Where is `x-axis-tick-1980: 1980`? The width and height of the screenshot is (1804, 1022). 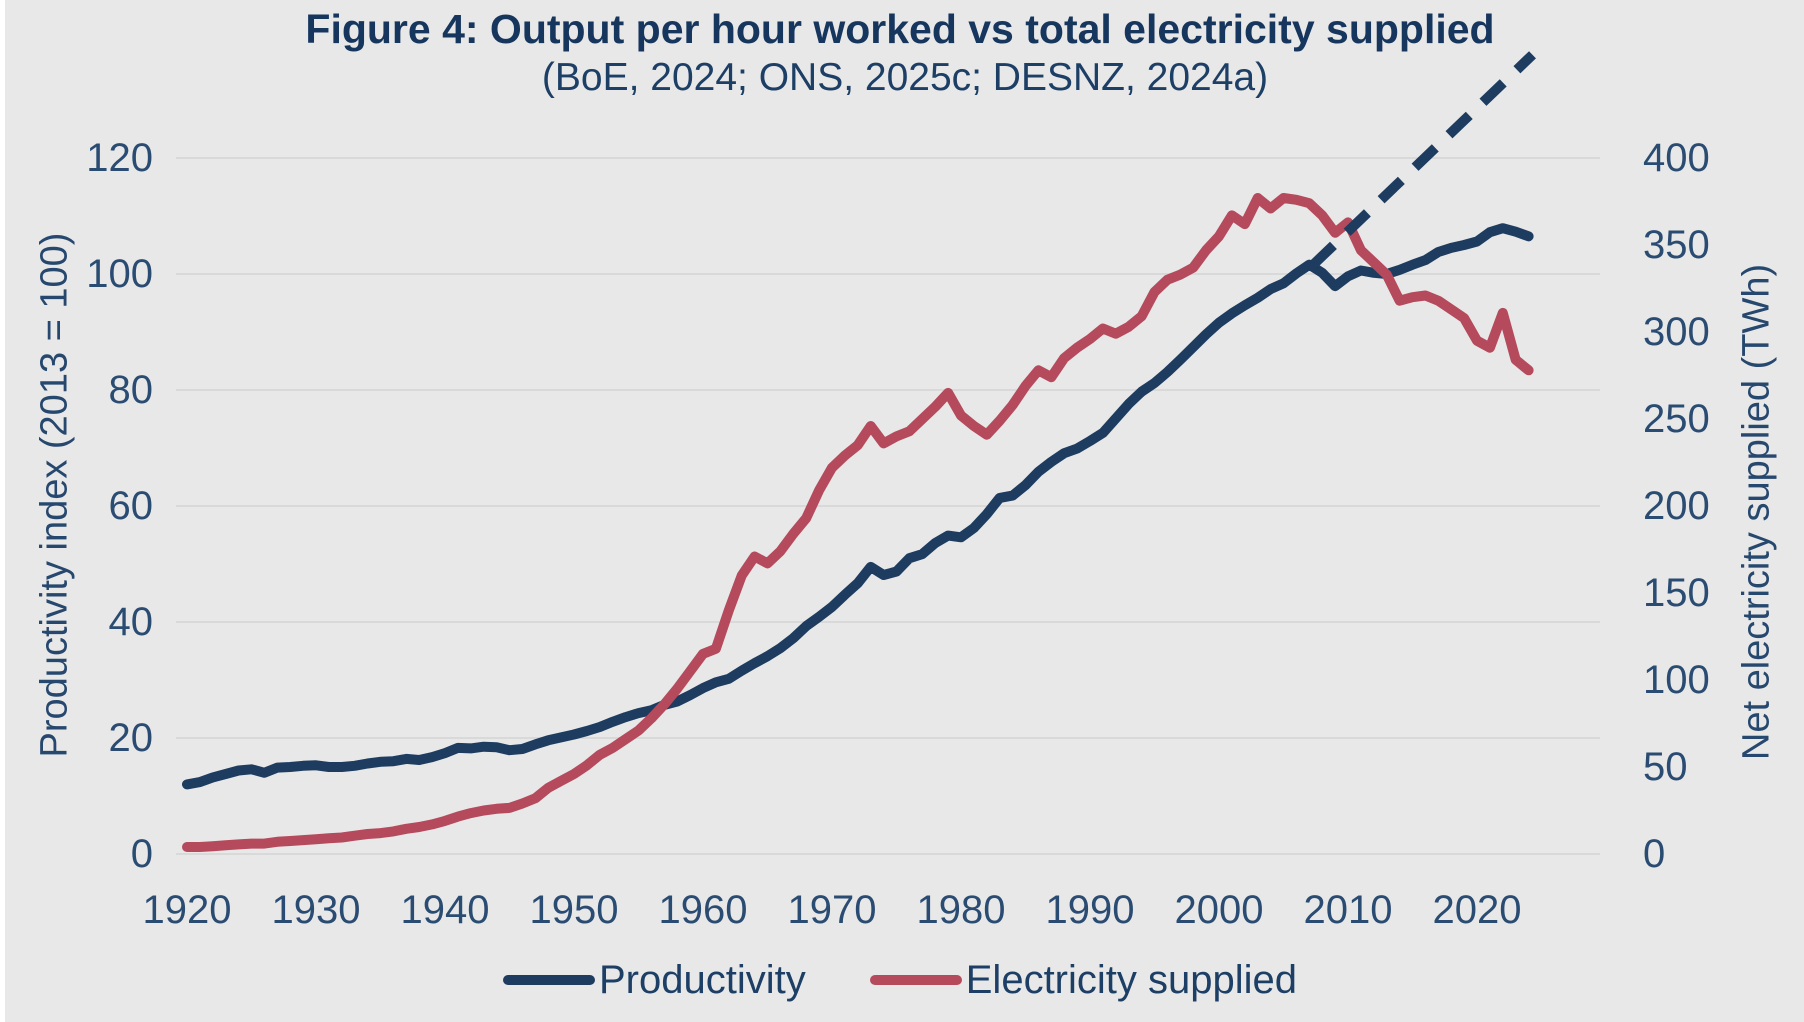
x-axis-tick-1980: 1980 is located at coordinates (961, 910).